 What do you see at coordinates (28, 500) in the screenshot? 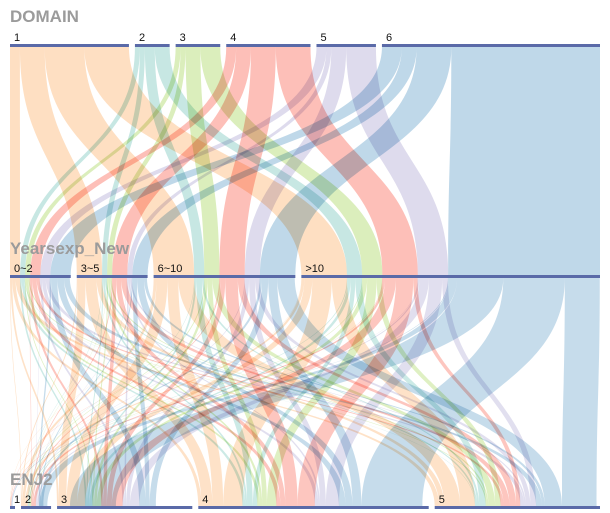
I see `category-label-2: 2` at bounding box center [28, 500].